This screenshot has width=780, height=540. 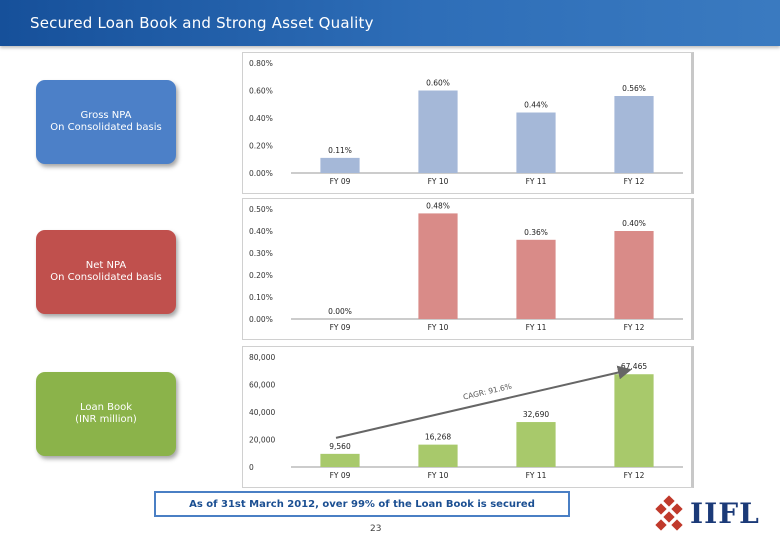 What do you see at coordinates (340, 446) in the screenshot?
I see `data-label: 9,560` at bounding box center [340, 446].